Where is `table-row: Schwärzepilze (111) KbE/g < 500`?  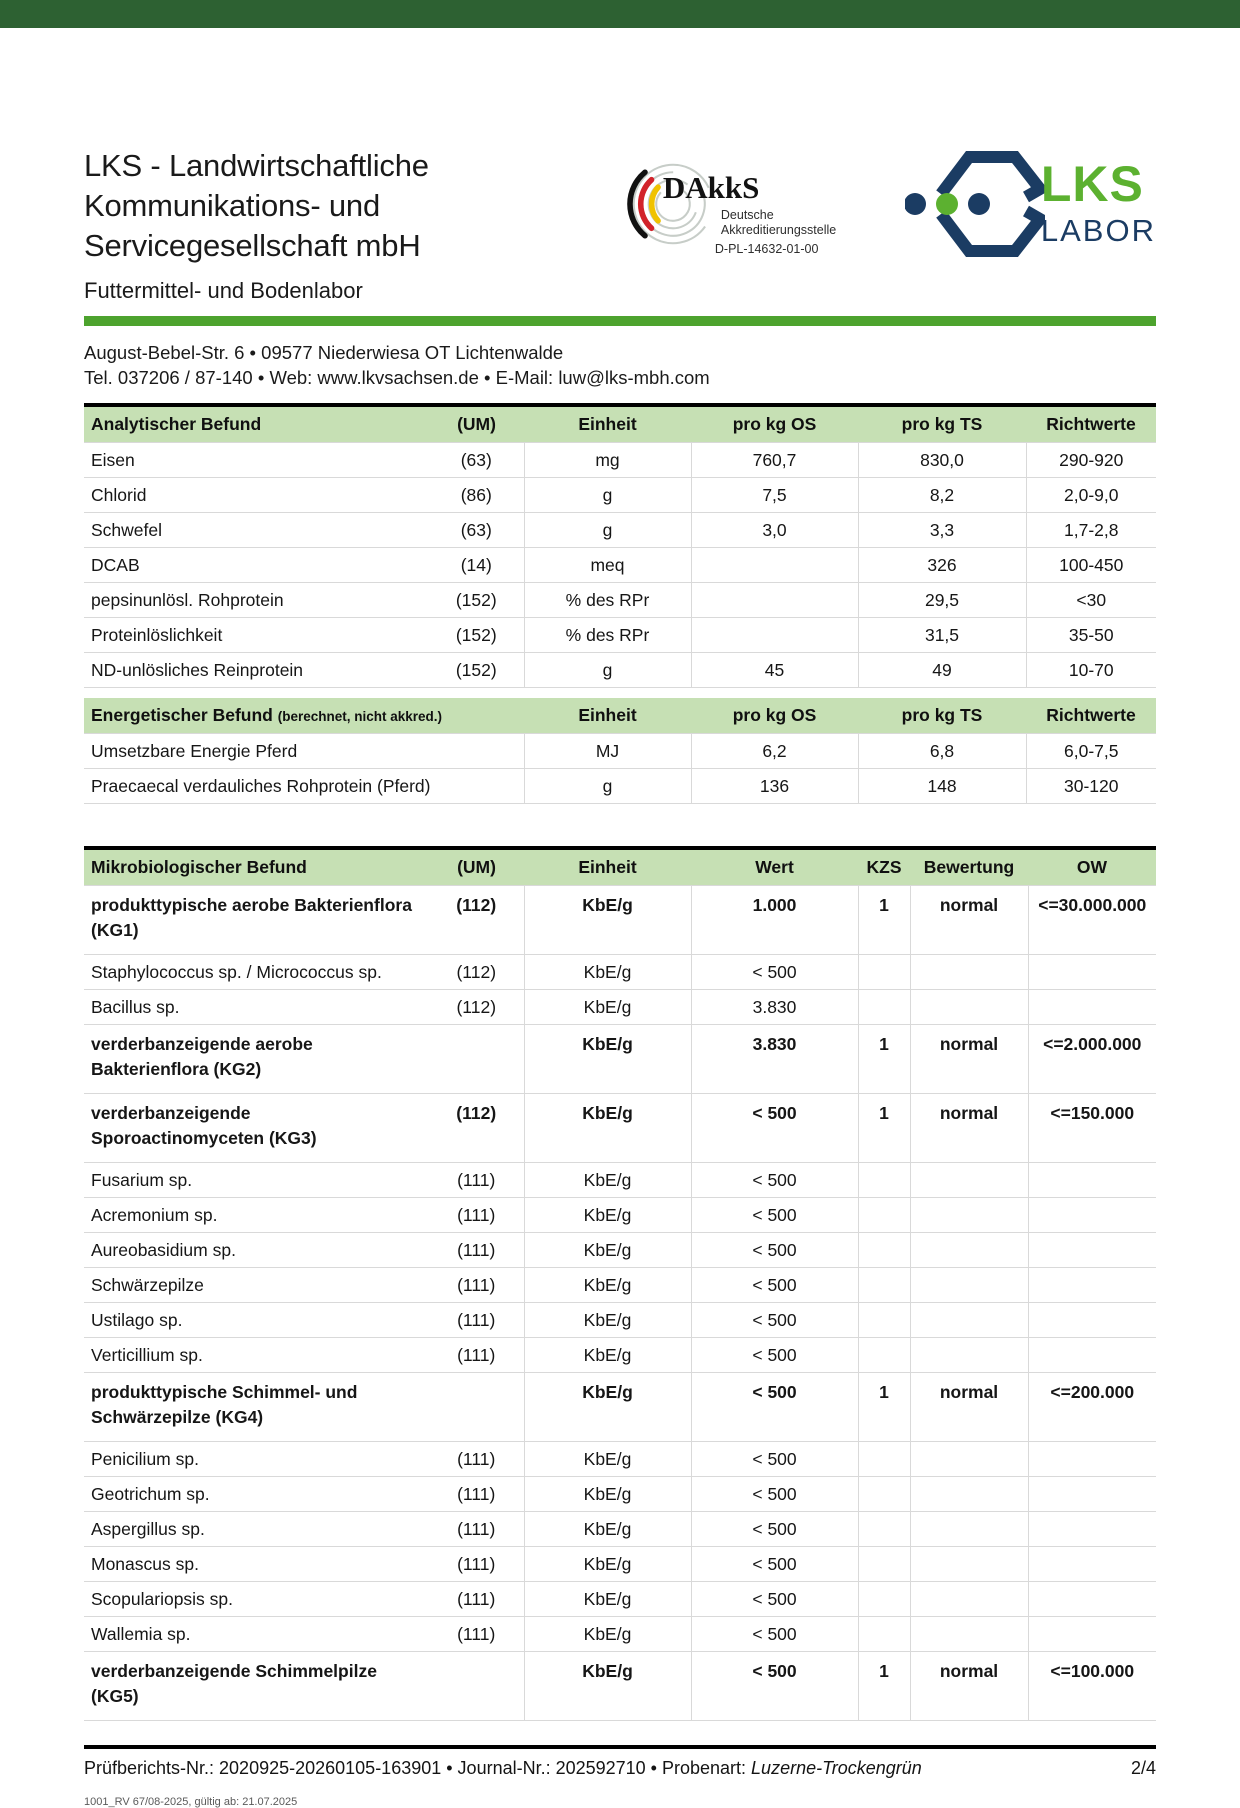 table-row: Schwärzepilze (111) KbE/g < 500 is located at coordinates (620, 1285).